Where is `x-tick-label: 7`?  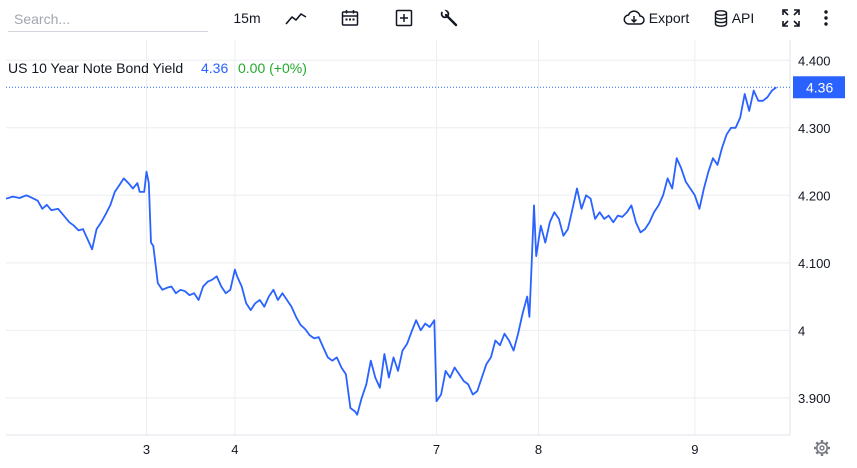
x-tick-label: 7 is located at coordinates (436, 449).